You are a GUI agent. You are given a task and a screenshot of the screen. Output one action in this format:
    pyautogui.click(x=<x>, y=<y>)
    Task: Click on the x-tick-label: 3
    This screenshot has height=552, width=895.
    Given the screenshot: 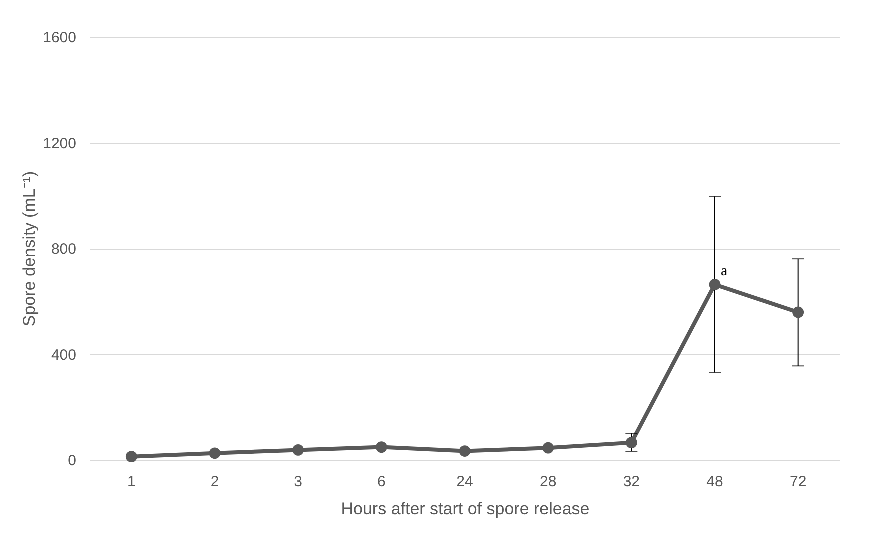 What is the action you would take?
    pyautogui.click(x=298, y=482)
    